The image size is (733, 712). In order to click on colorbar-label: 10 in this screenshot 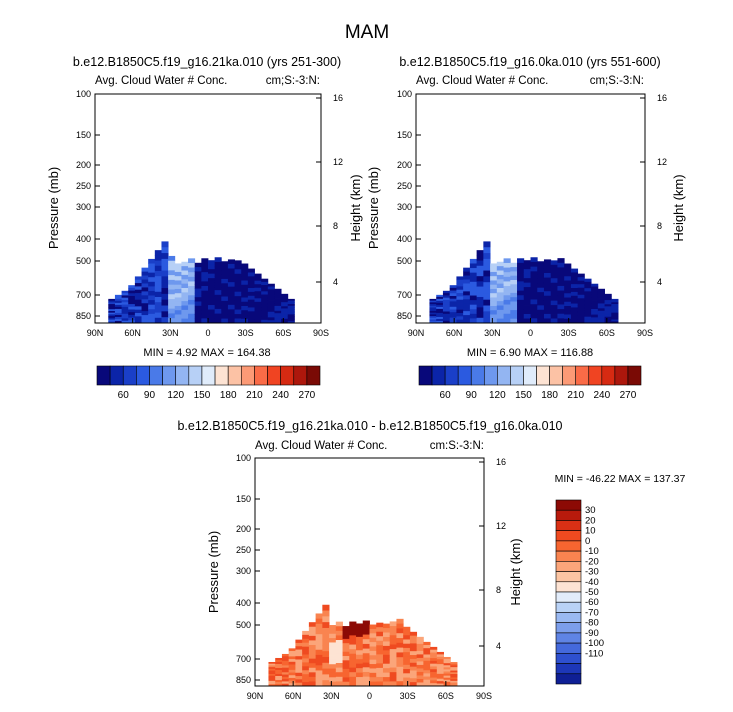, I will do `click(590, 531)`.